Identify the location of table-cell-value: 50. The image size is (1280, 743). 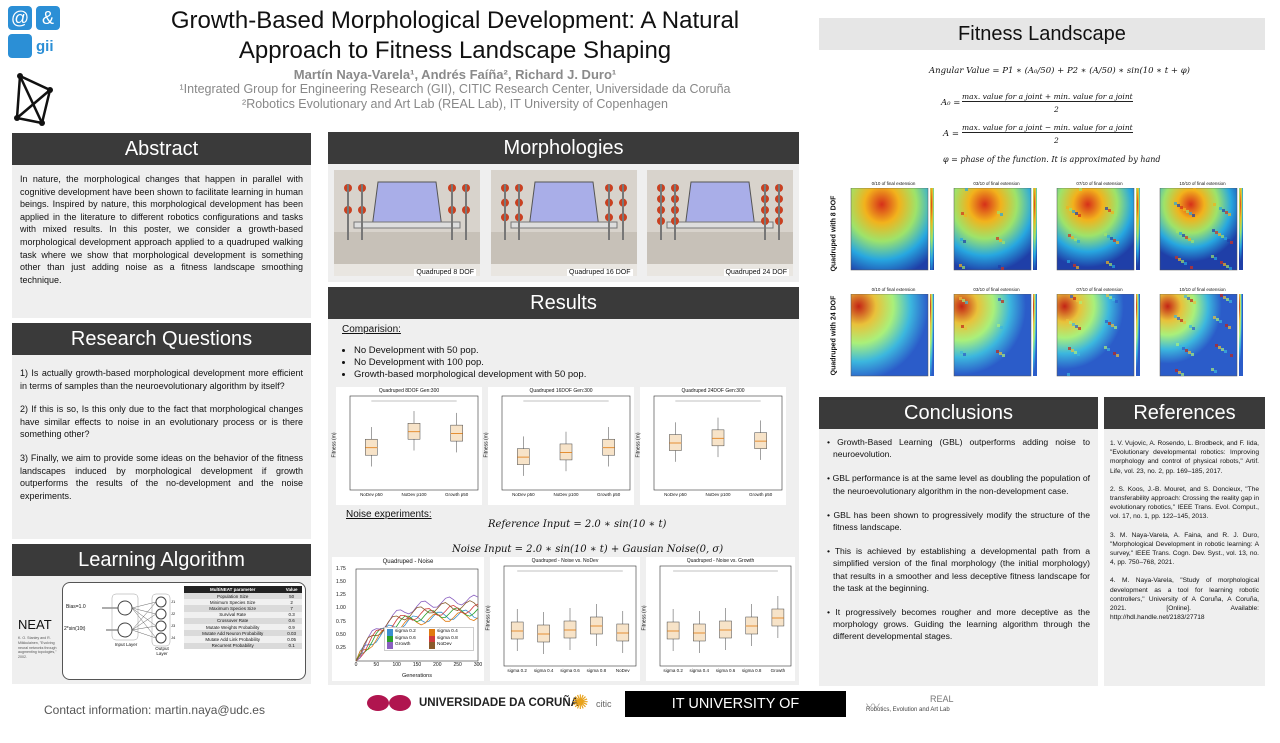
(292, 596).